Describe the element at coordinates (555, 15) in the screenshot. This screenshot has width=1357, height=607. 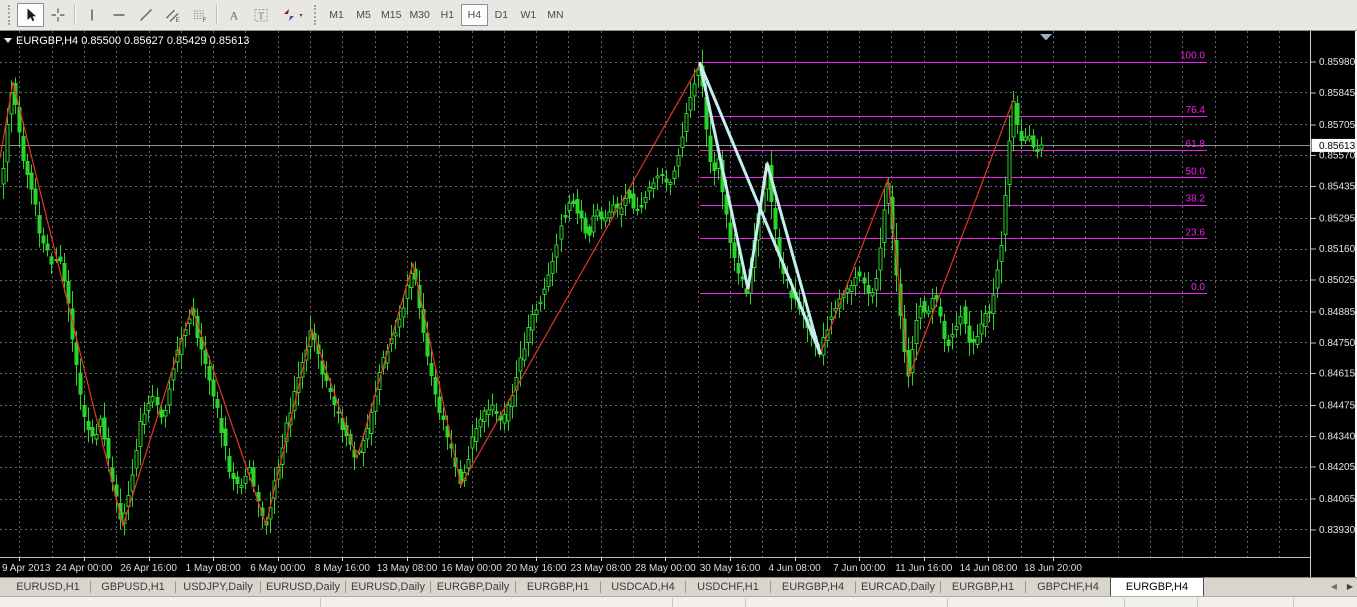
I see `timeframe-button-mn: MN` at that location.